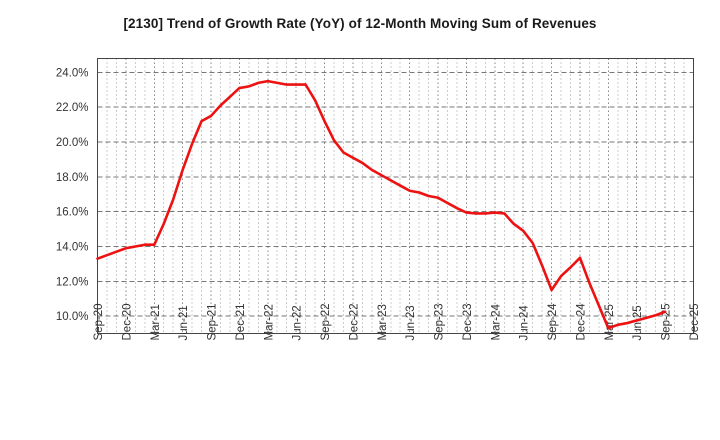  What do you see at coordinates (72, 282) in the screenshot?
I see `y-tick-label: 12.0%` at bounding box center [72, 282].